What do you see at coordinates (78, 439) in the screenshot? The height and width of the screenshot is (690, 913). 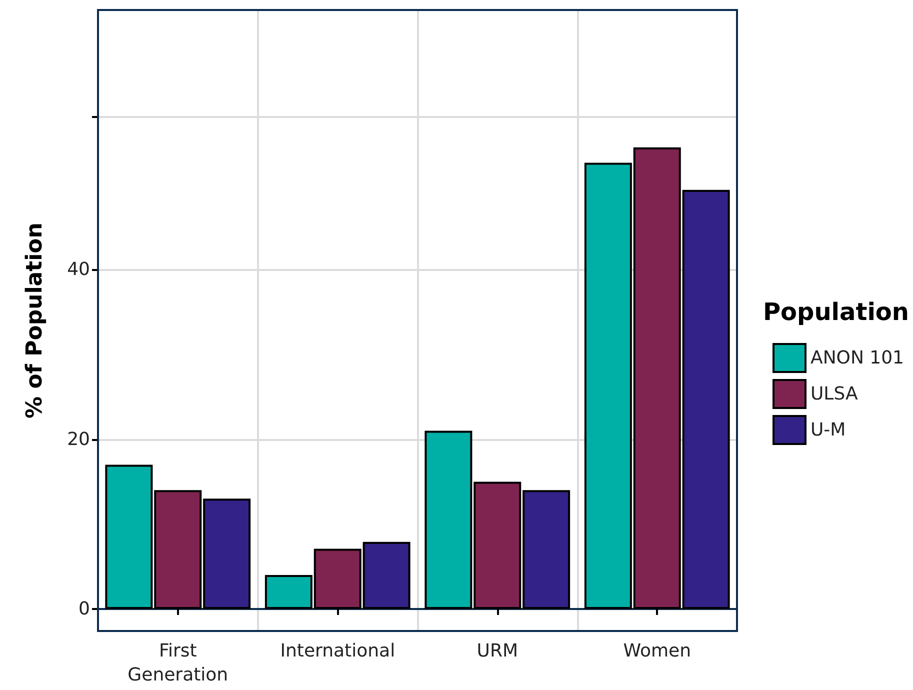 I see `y-tick-label: 20` at bounding box center [78, 439].